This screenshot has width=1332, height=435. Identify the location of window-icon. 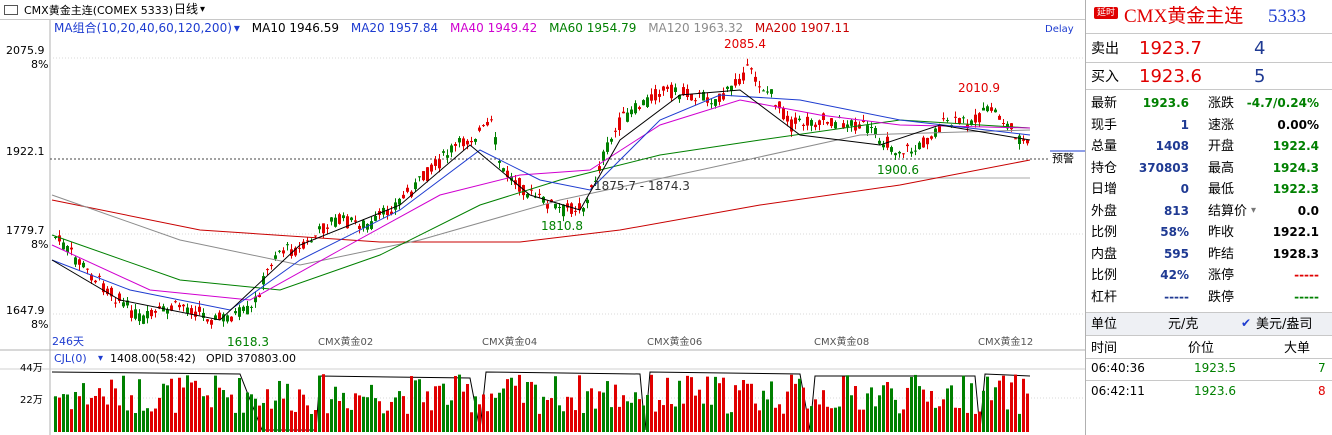
(11, 10).